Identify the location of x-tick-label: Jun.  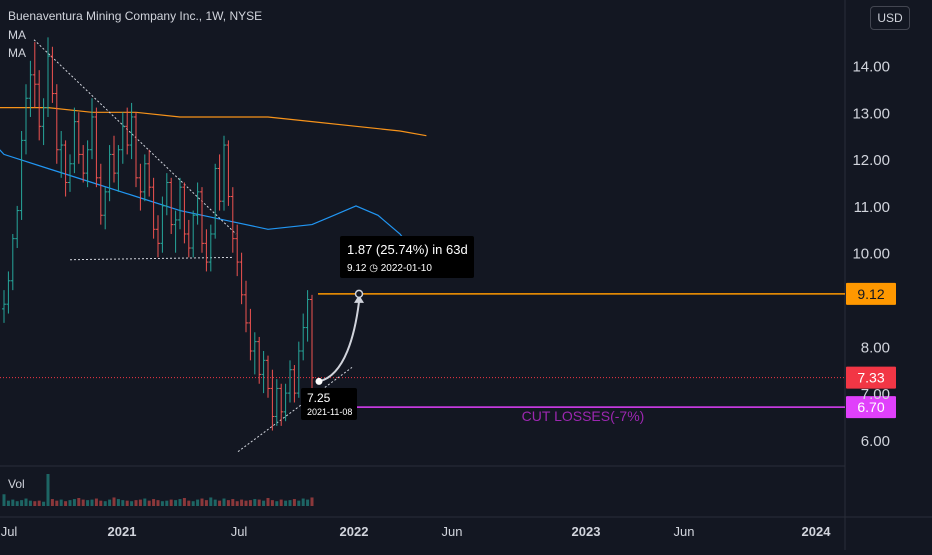
(684, 531).